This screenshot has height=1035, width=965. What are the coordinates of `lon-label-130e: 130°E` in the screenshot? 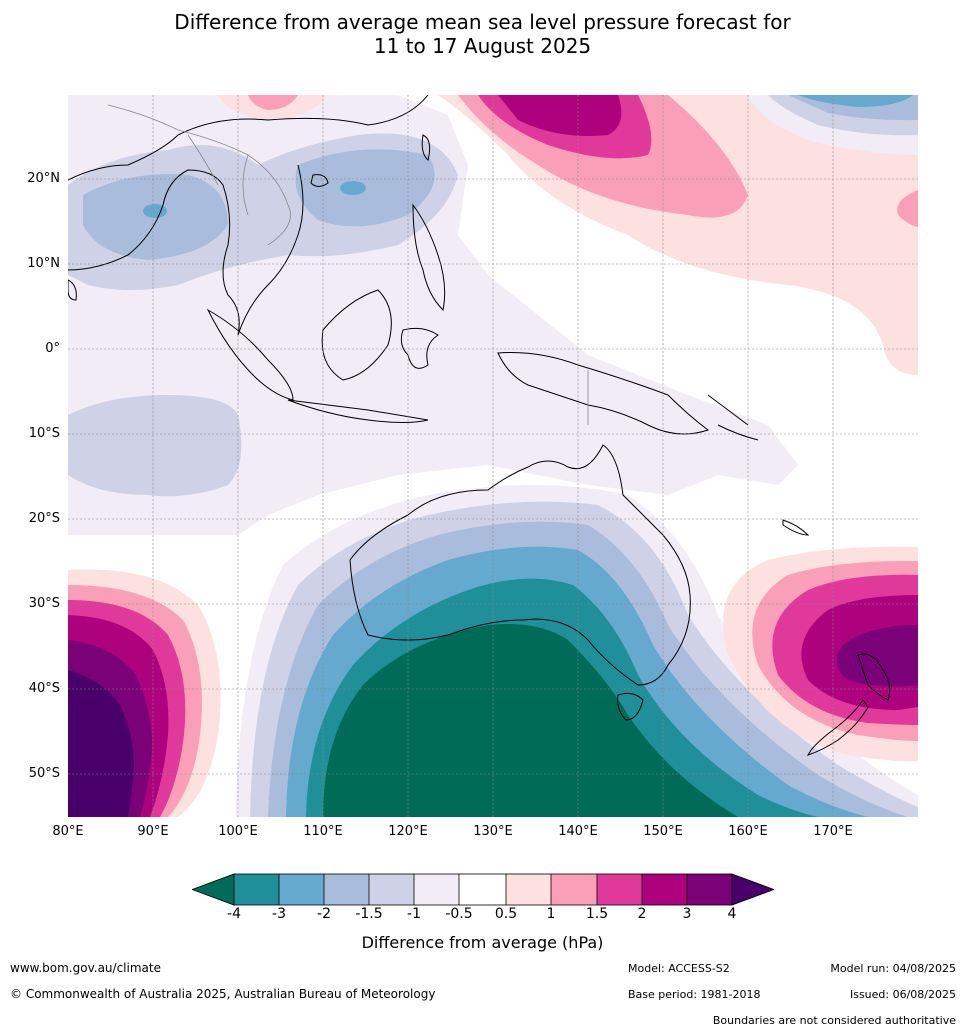 It's located at (493, 831).